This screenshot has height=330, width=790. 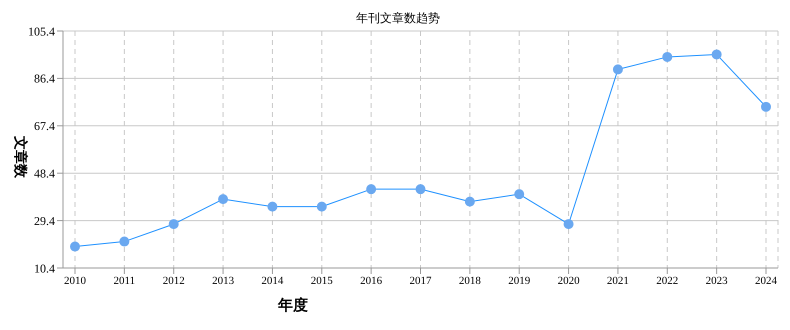 I want to click on x-tick-label: 2017, so click(x=421, y=280).